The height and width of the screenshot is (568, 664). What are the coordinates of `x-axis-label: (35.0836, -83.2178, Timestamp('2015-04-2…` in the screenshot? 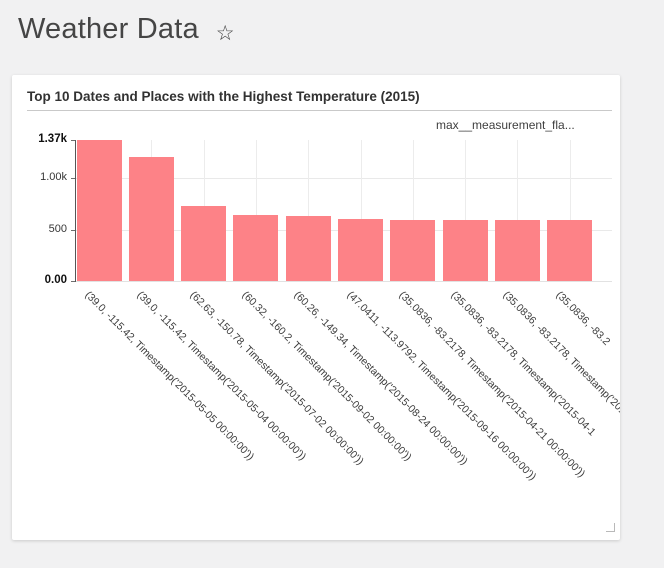 It's located at (492, 384).